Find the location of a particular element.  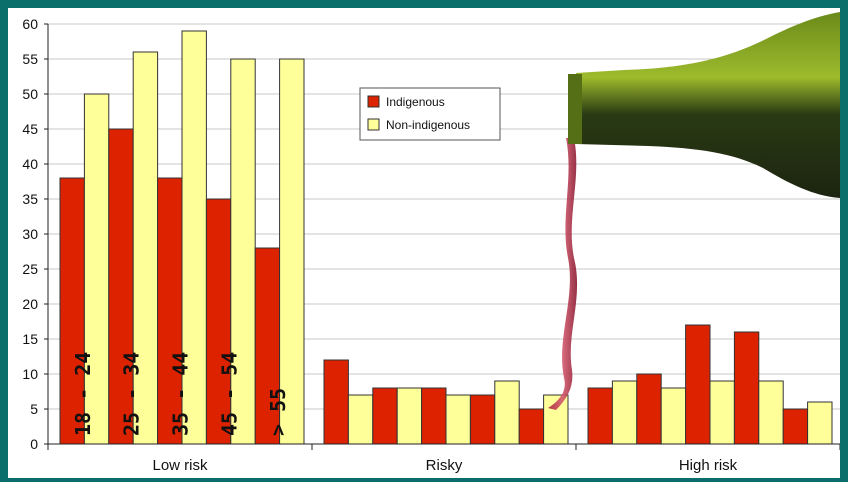

y-tick-label: 50 is located at coordinates (30, 94).